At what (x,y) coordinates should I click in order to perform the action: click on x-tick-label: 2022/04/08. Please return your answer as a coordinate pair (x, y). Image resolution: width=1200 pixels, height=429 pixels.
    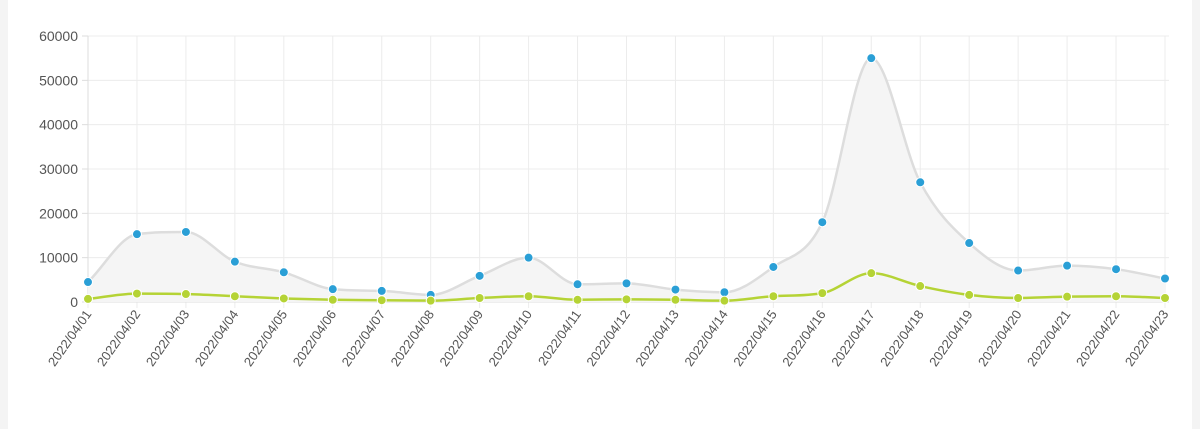
    Looking at the image, I should click on (413, 338).